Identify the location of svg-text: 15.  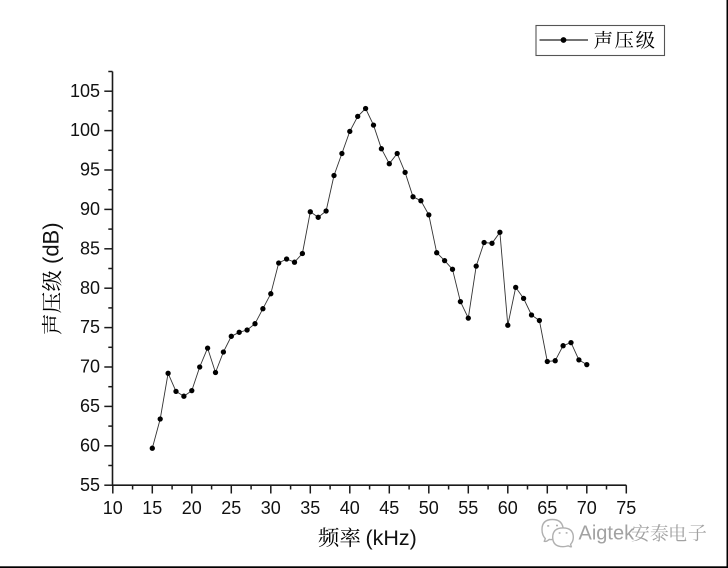
(152, 508).